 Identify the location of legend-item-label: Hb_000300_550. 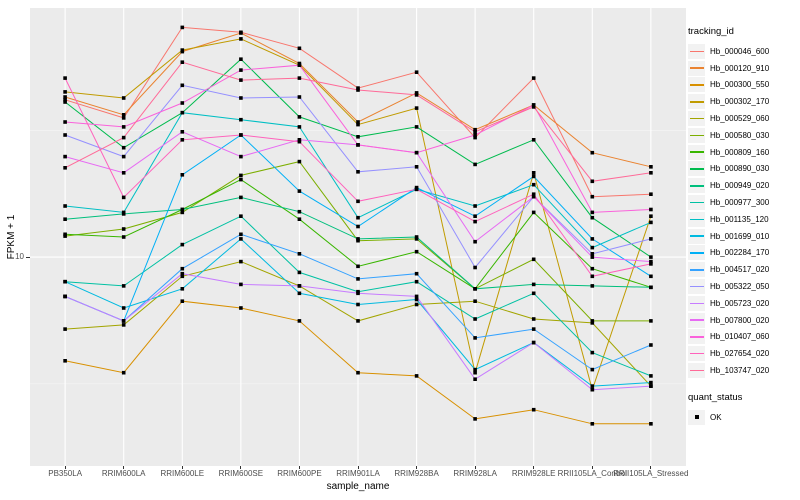
(740, 85).